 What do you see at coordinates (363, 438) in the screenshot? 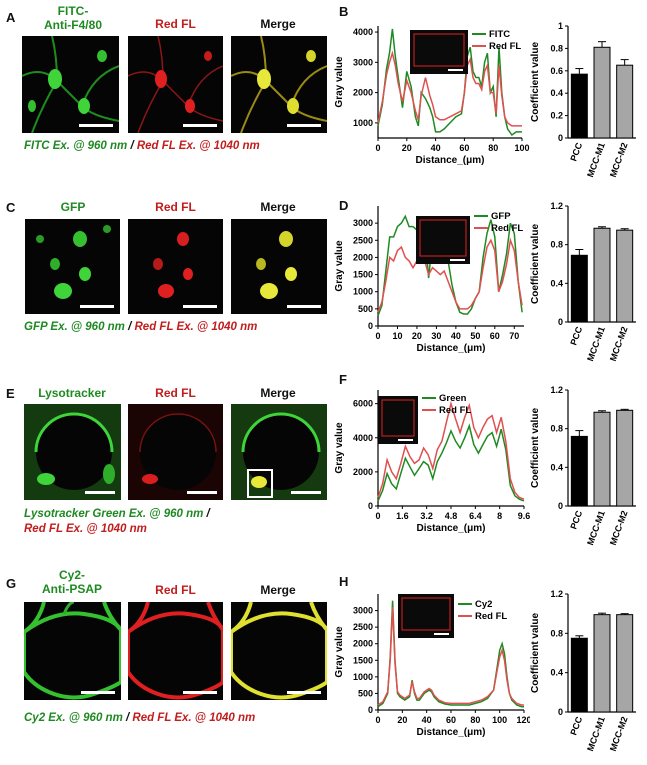
I see `y-tick-label: 4000` at bounding box center [363, 438].